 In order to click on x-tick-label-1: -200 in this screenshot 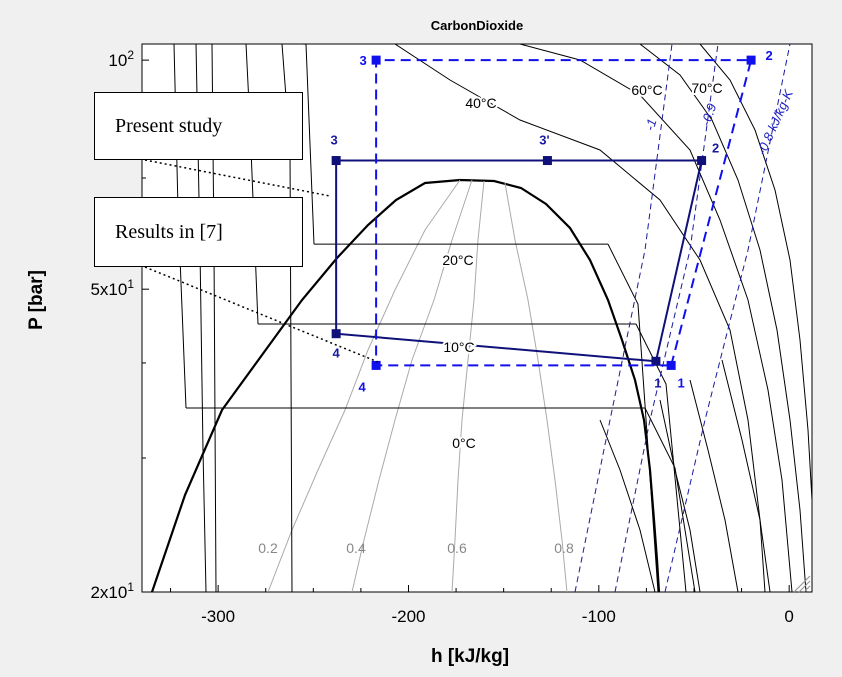, I will do `click(408, 616)`.